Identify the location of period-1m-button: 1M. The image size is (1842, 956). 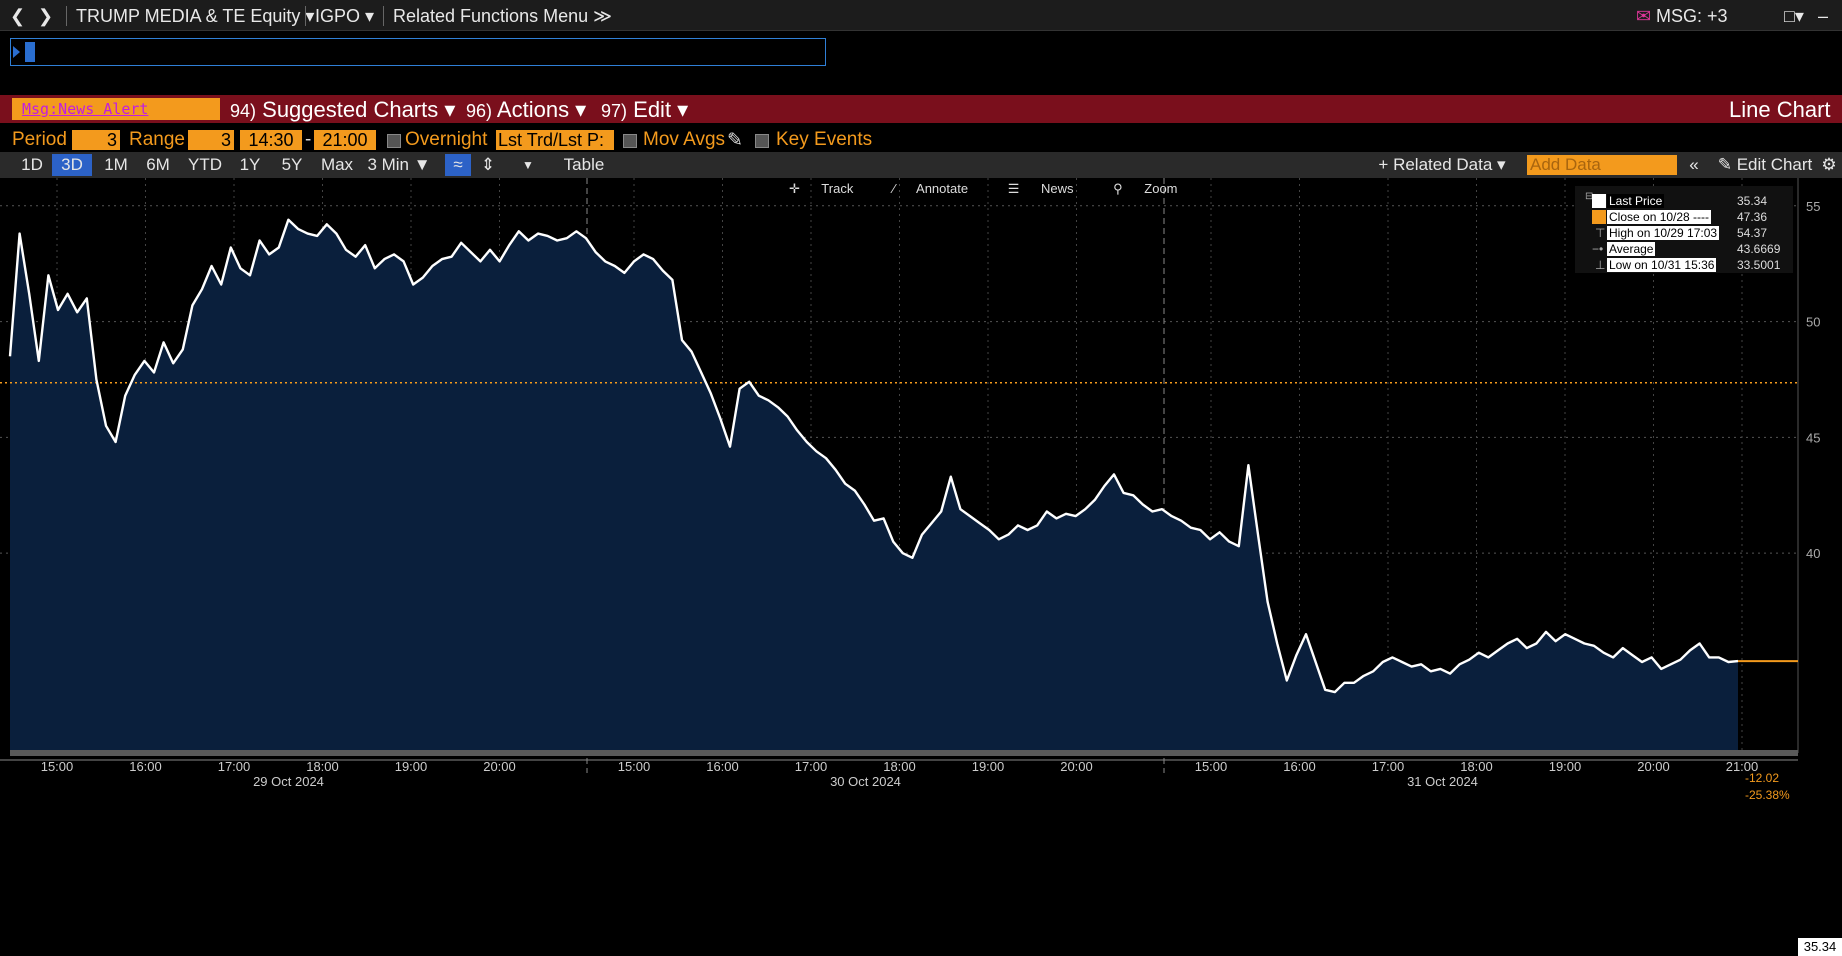
(116, 164).